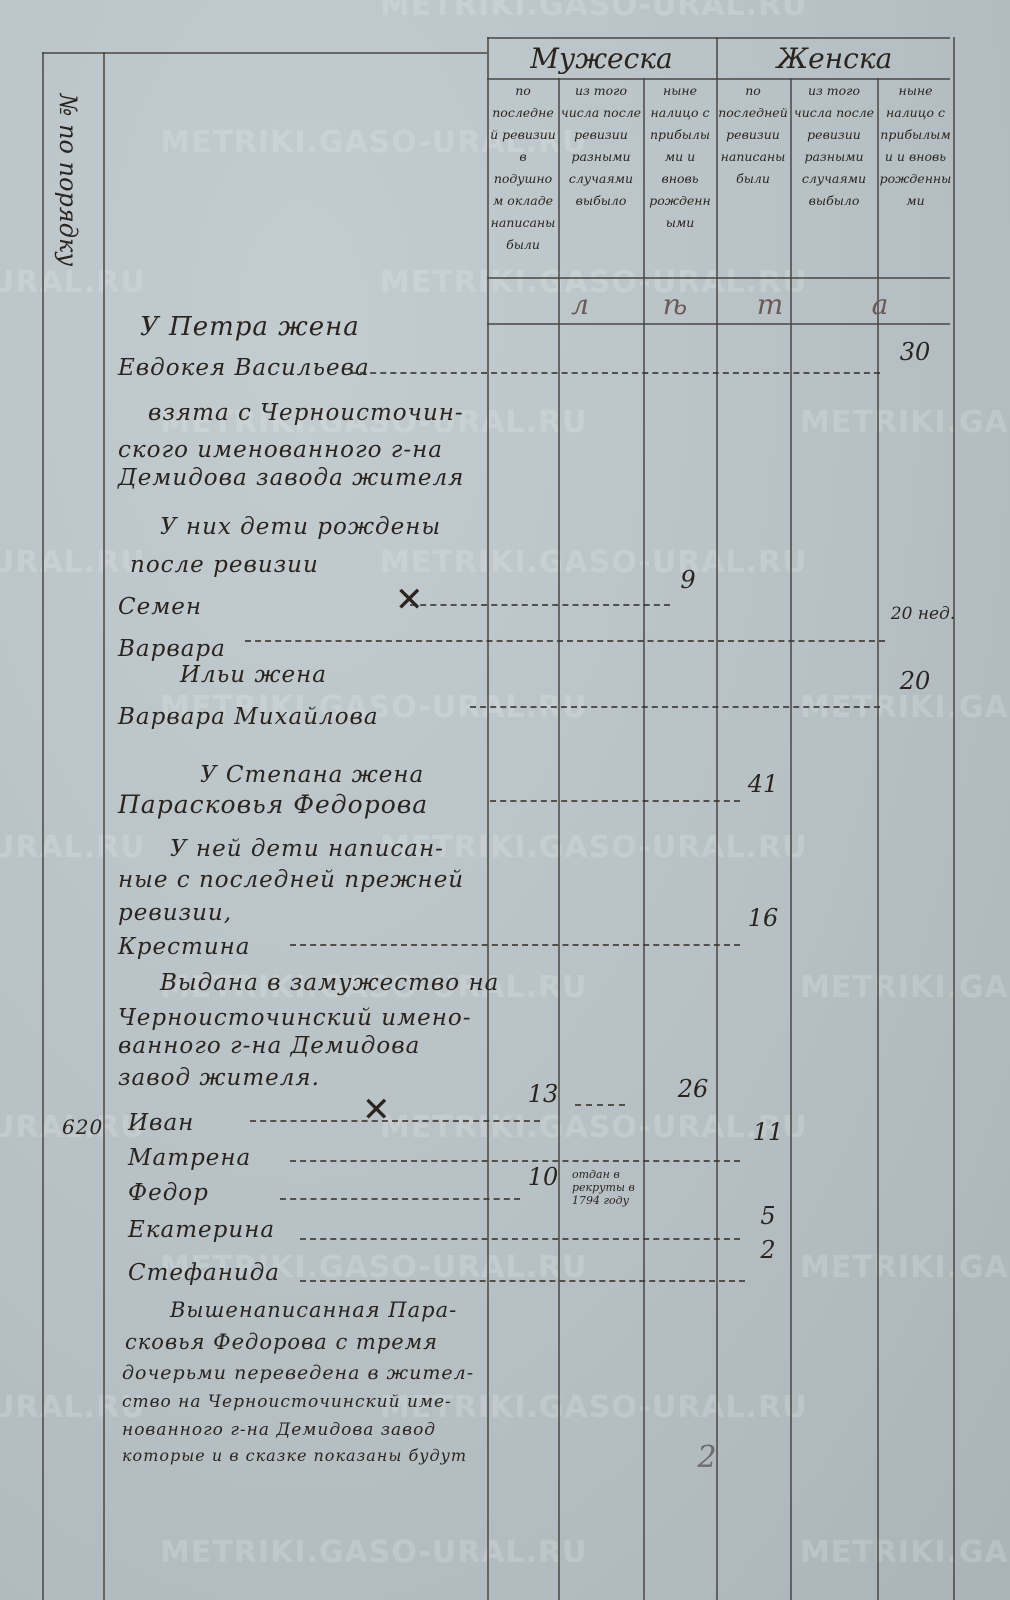 Image resolution: width=1010 pixels, height=1600 pixels. Describe the element at coordinates (718, 278) in the screenshot. I see `header-rule` at that location.